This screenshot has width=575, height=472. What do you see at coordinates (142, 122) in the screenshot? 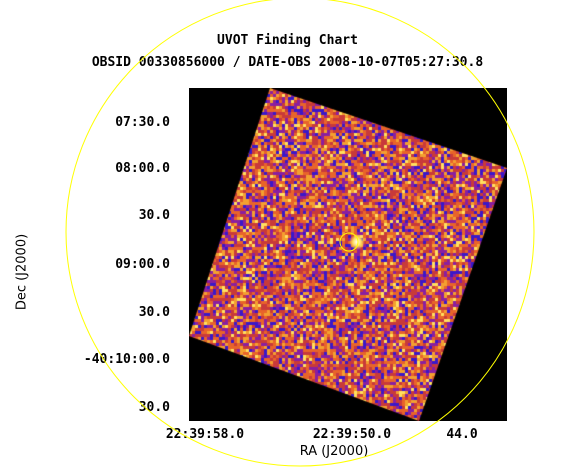
I see `y-tick-label: 07:30.0` at bounding box center [142, 122].